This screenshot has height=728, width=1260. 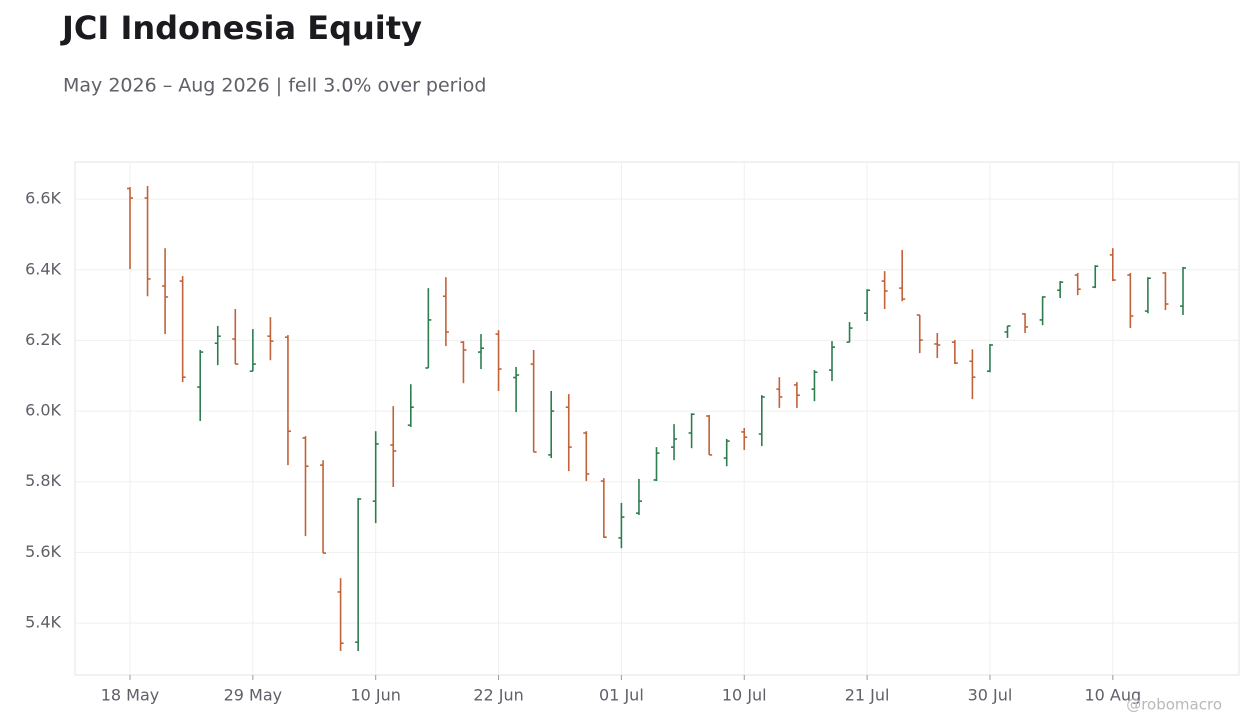 What do you see at coordinates (43, 339) in the screenshot?
I see `y-tick-label: 6.2K` at bounding box center [43, 339].